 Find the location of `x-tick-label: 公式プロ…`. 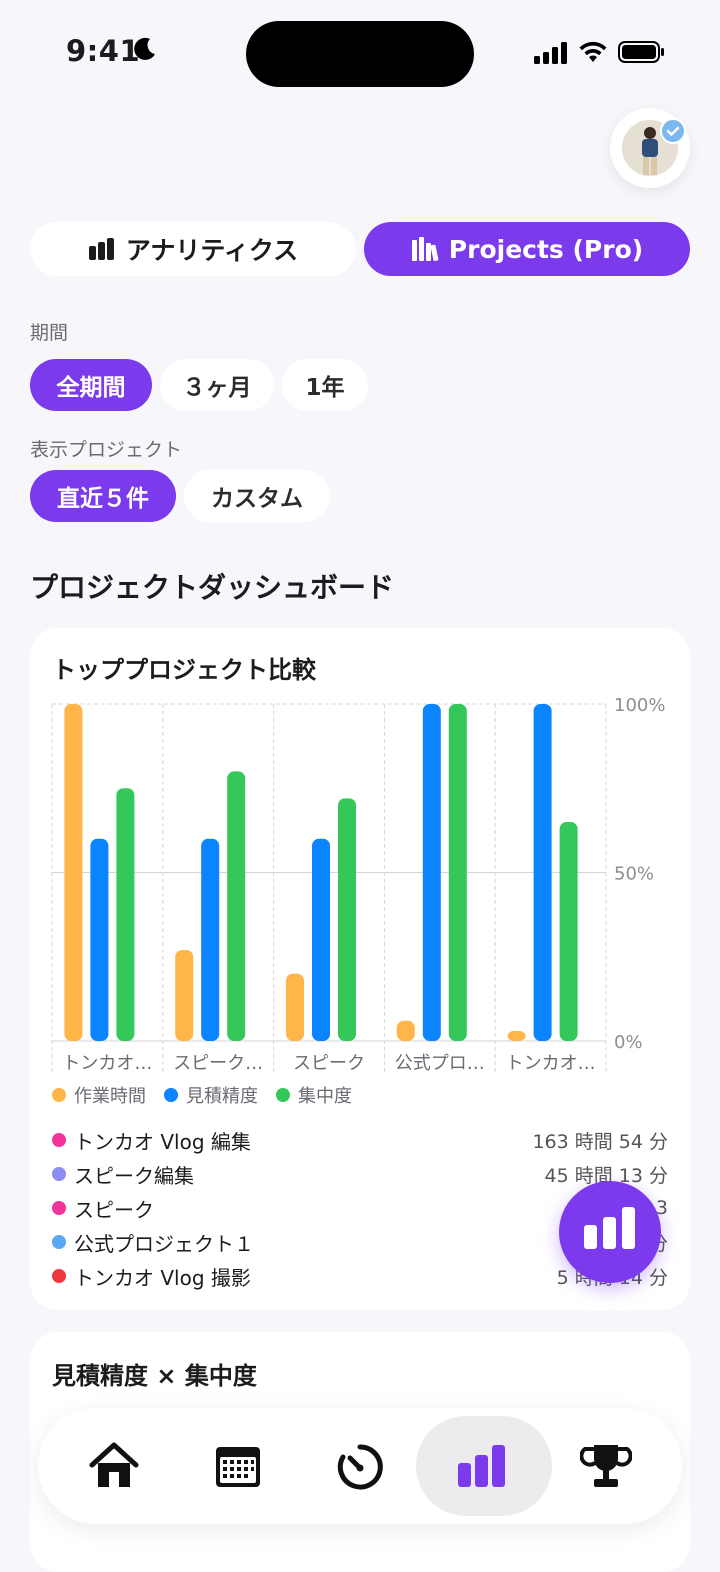

x-tick-label: 公式プロ… is located at coordinates (440, 1063).